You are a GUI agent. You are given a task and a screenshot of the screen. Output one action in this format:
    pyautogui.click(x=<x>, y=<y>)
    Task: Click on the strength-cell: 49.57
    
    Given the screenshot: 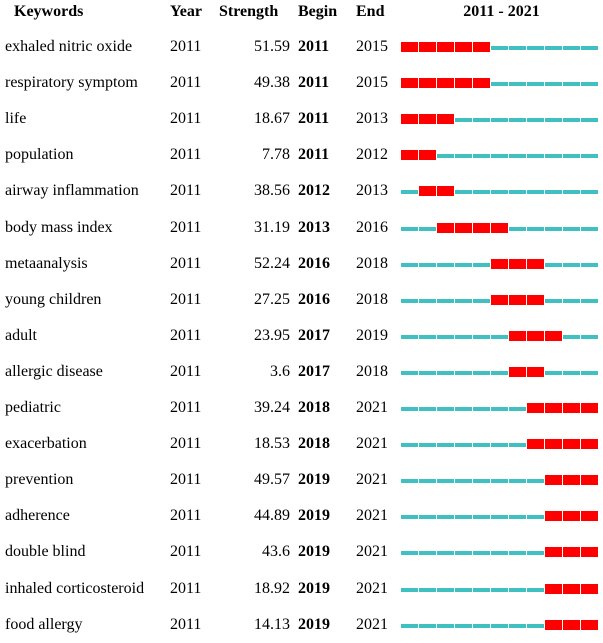 What is the action you would take?
    pyautogui.click(x=272, y=480)
    